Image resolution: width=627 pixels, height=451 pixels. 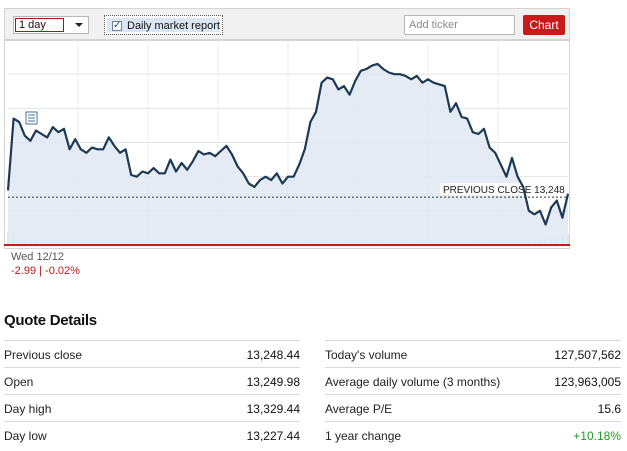 What do you see at coordinates (273, 382) in the screenshot?
I see `quote-value: 13,249.98` at bounding box center [273, 382].